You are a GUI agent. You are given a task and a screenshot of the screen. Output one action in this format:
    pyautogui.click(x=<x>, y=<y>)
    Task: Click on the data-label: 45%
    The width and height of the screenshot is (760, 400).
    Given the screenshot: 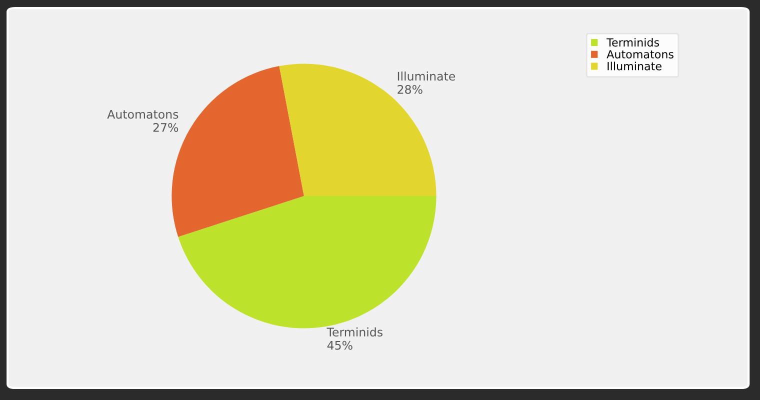 What is the action you would take?
    pyautogui.click(x=339, y=345)
    